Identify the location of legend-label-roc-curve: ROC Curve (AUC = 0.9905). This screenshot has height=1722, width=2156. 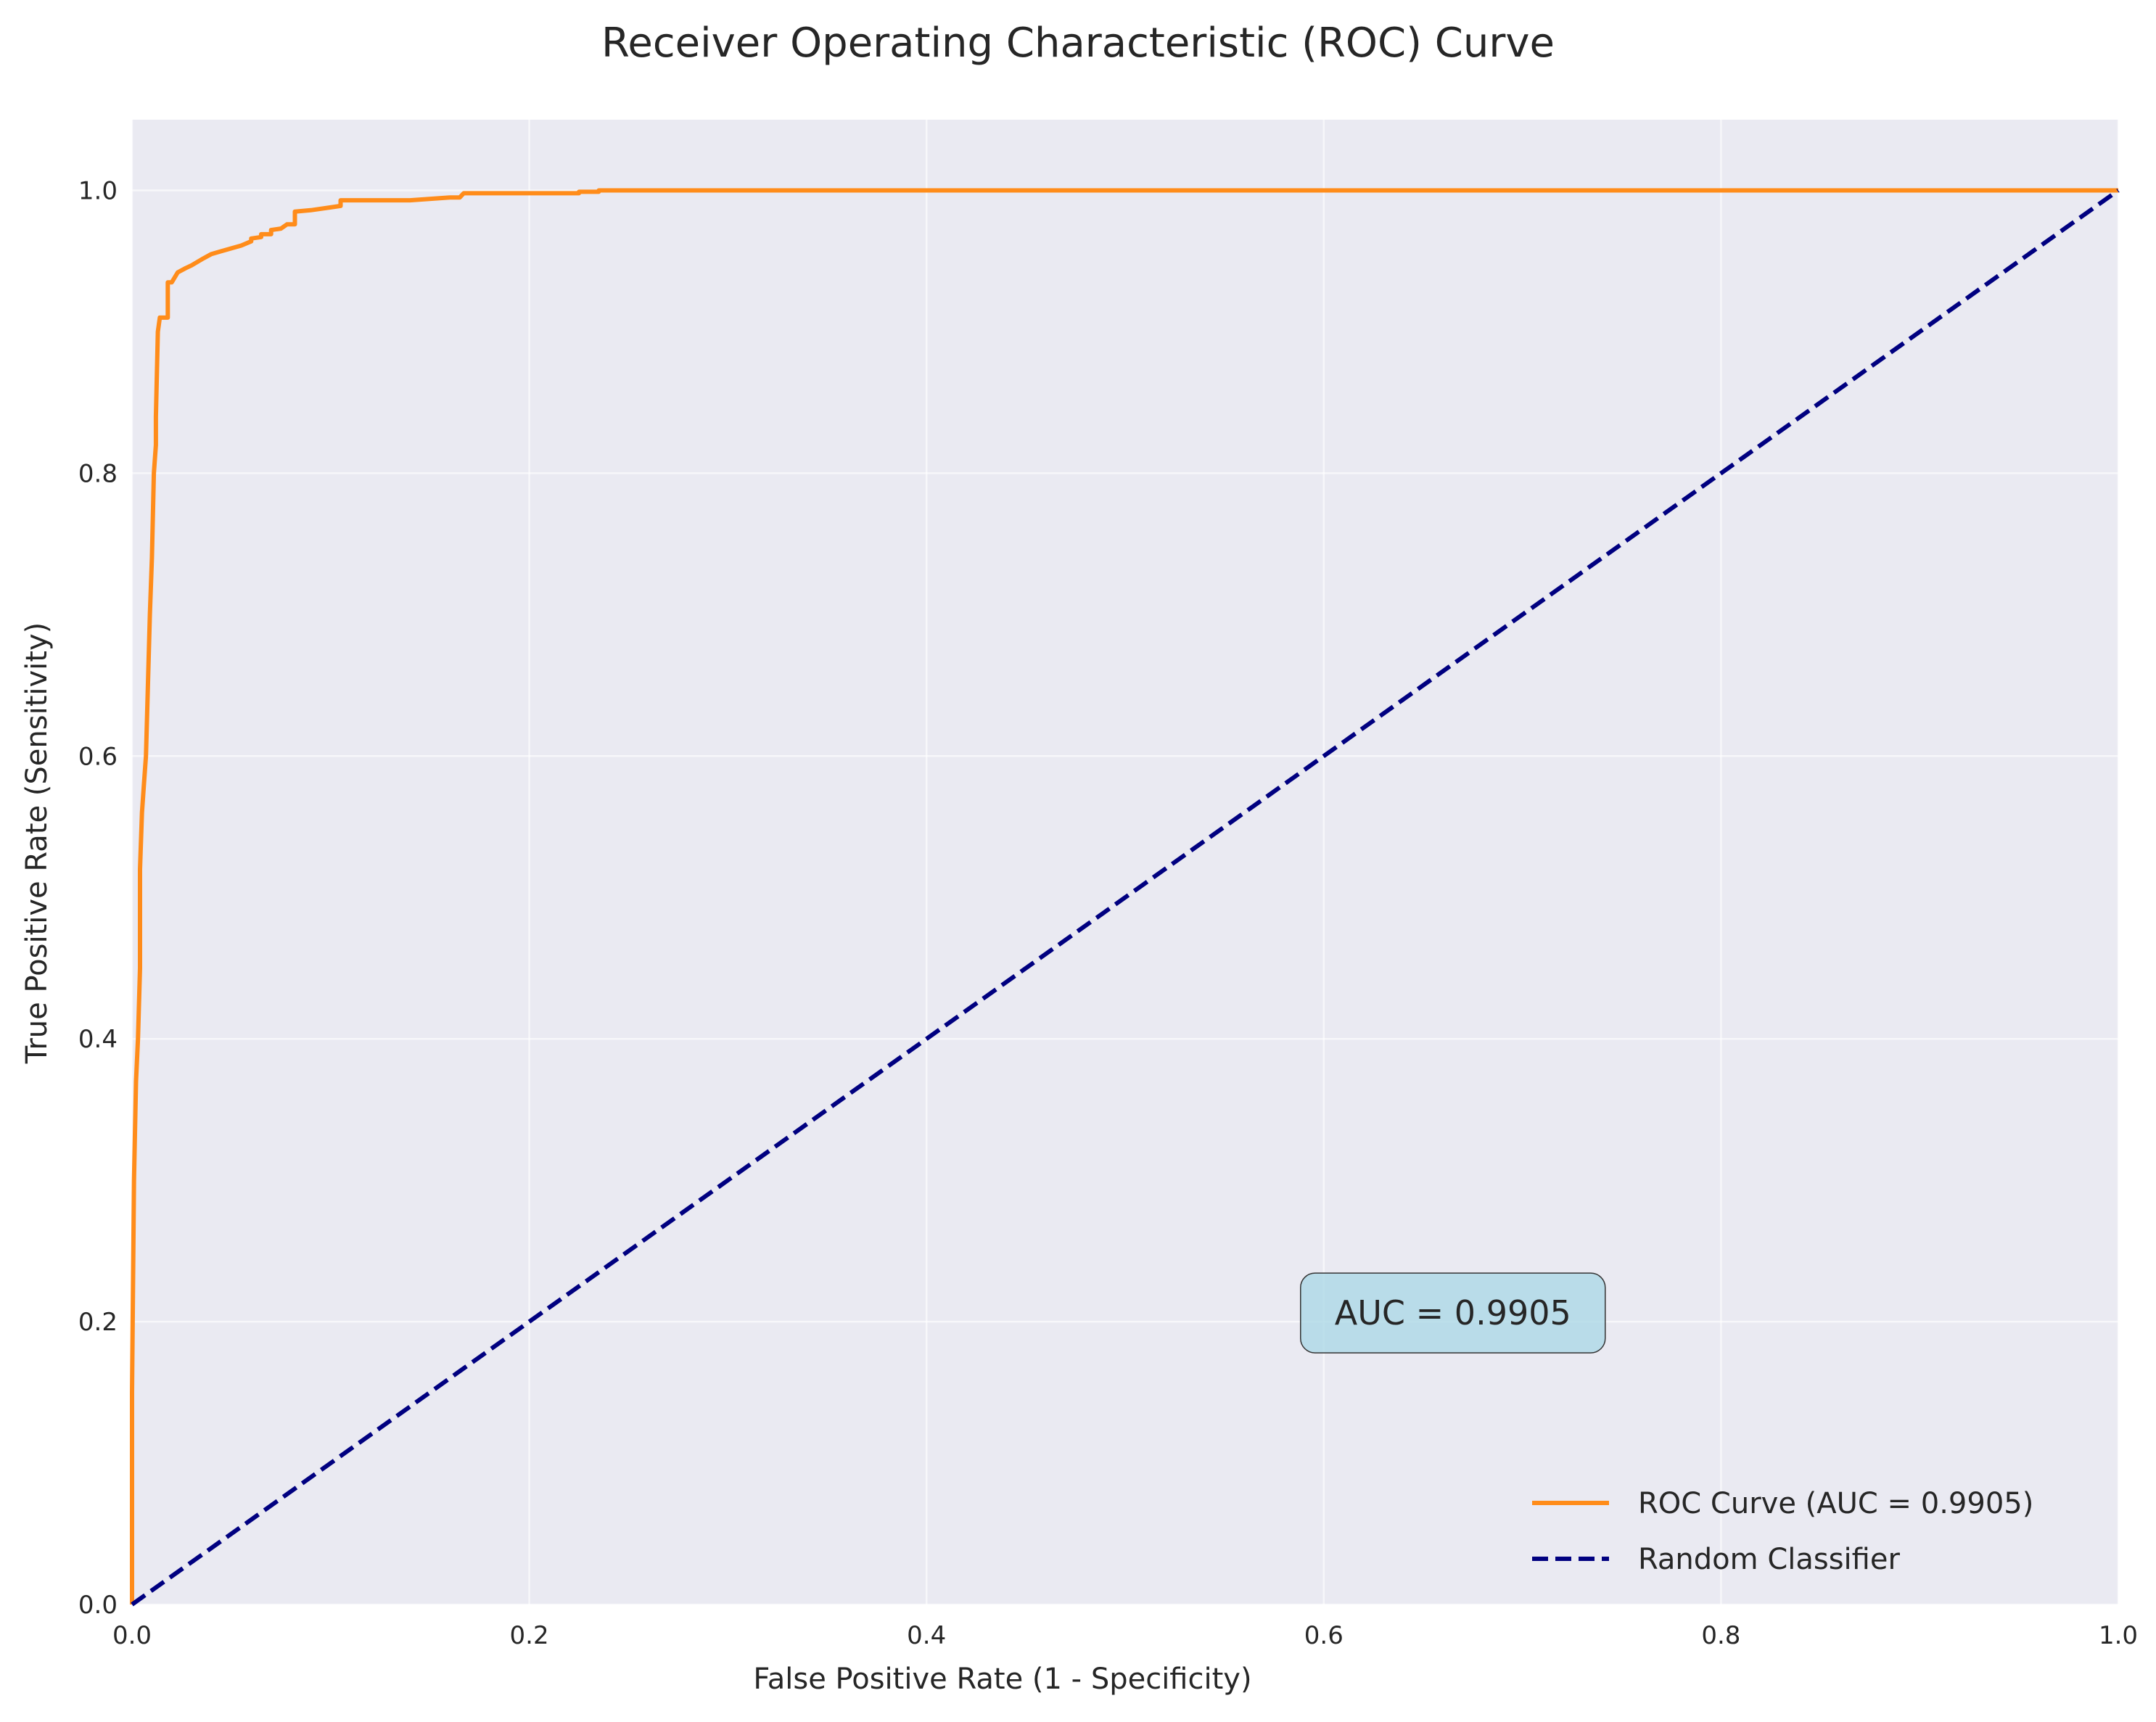
(1835, 1503).